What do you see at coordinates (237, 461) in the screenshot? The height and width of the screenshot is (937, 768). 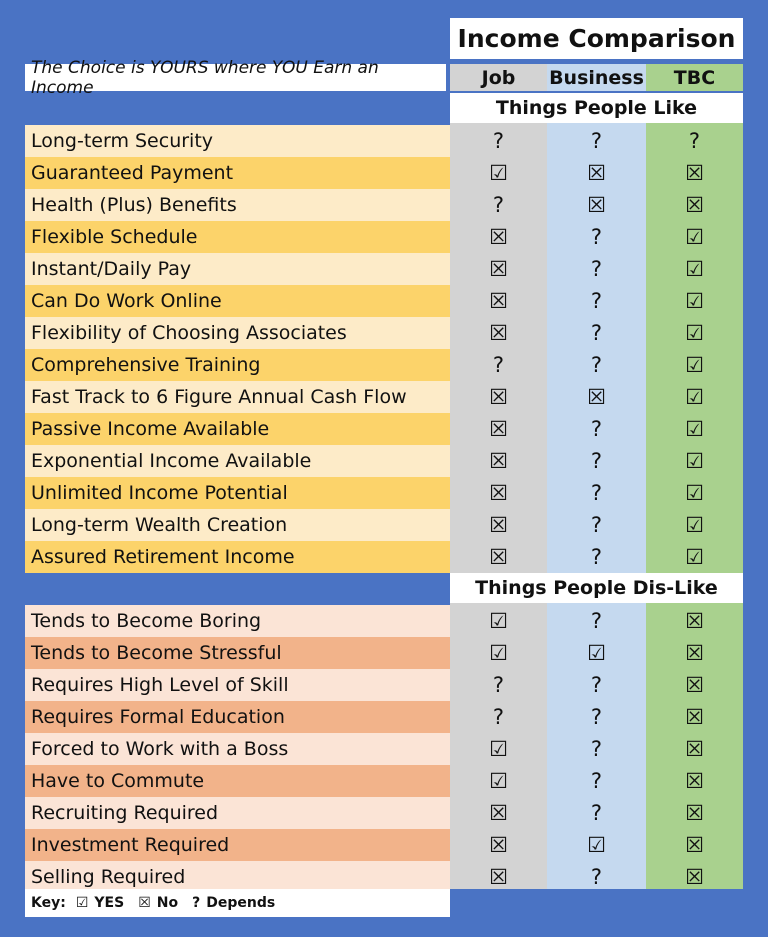 I see `table-row-label: Exponential Income Available` at bounding box center [237, 461].